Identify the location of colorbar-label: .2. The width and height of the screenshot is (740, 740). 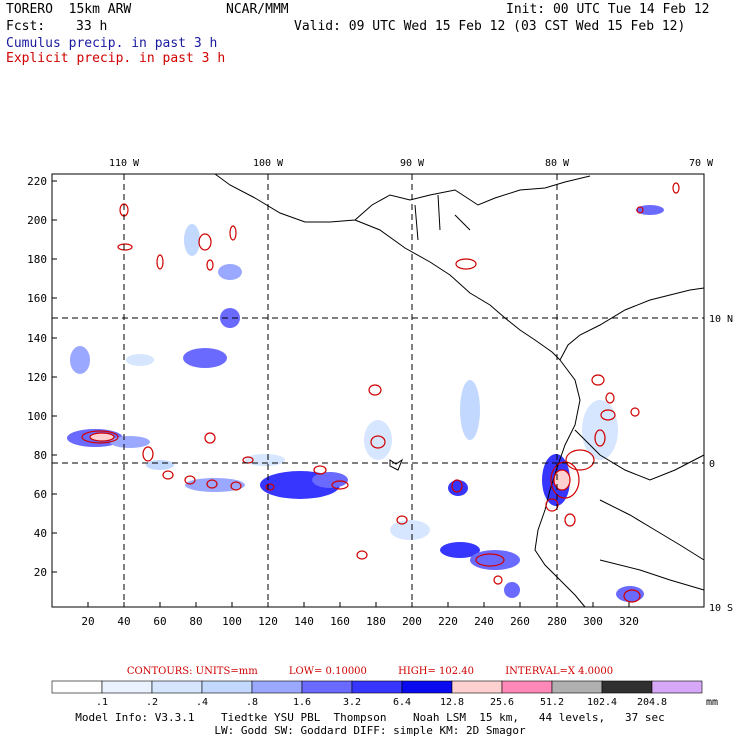
(152, 702).